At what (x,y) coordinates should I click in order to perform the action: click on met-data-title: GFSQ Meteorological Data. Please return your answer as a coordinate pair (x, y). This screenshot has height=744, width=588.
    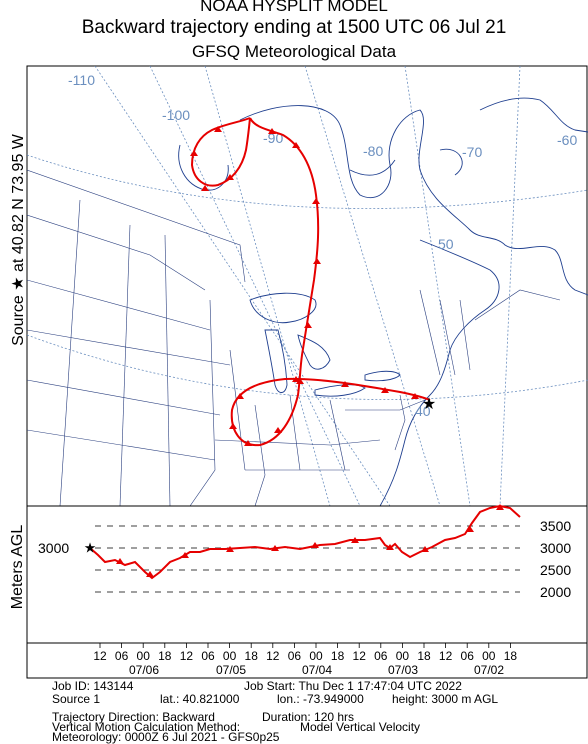
    Looking at the image, I should click on (294, 51).